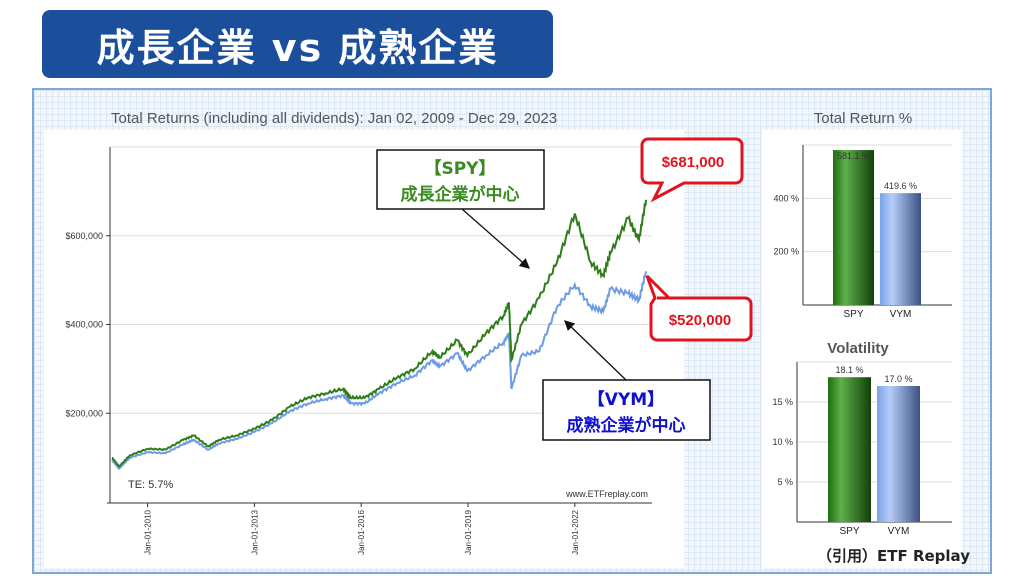  What do you see at coordinates (626, 425) in the screenshot?
I see `vym-label-line2: 成熟企業が中心` at bounding box center [626, 425].